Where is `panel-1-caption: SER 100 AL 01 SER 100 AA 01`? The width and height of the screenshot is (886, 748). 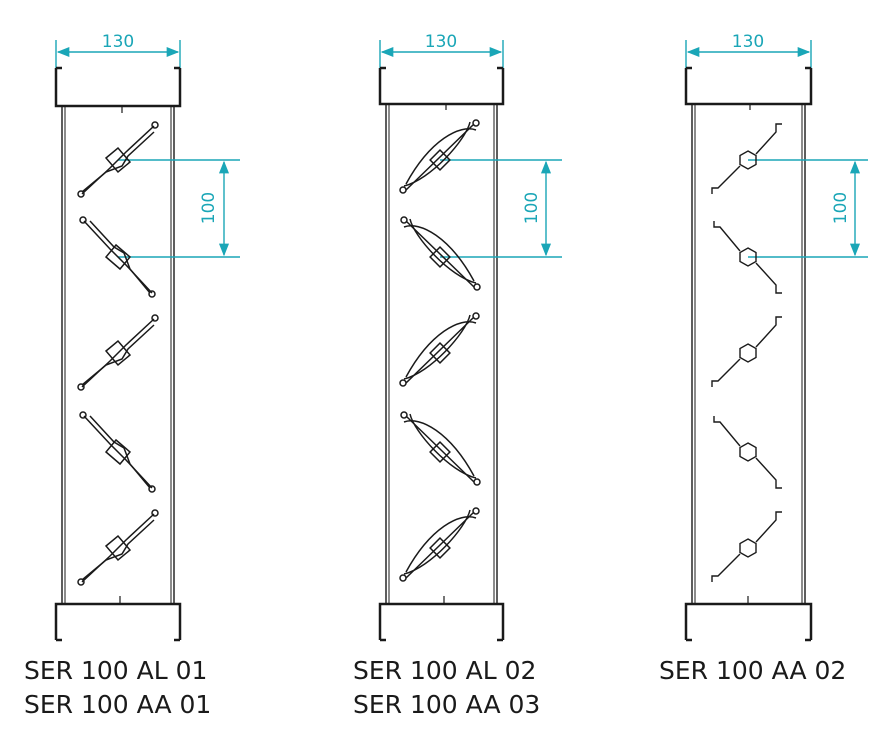
panel-1-caption: SER 100 AL 01 SER 100 AA 01 is located at coordinates (117, 688).